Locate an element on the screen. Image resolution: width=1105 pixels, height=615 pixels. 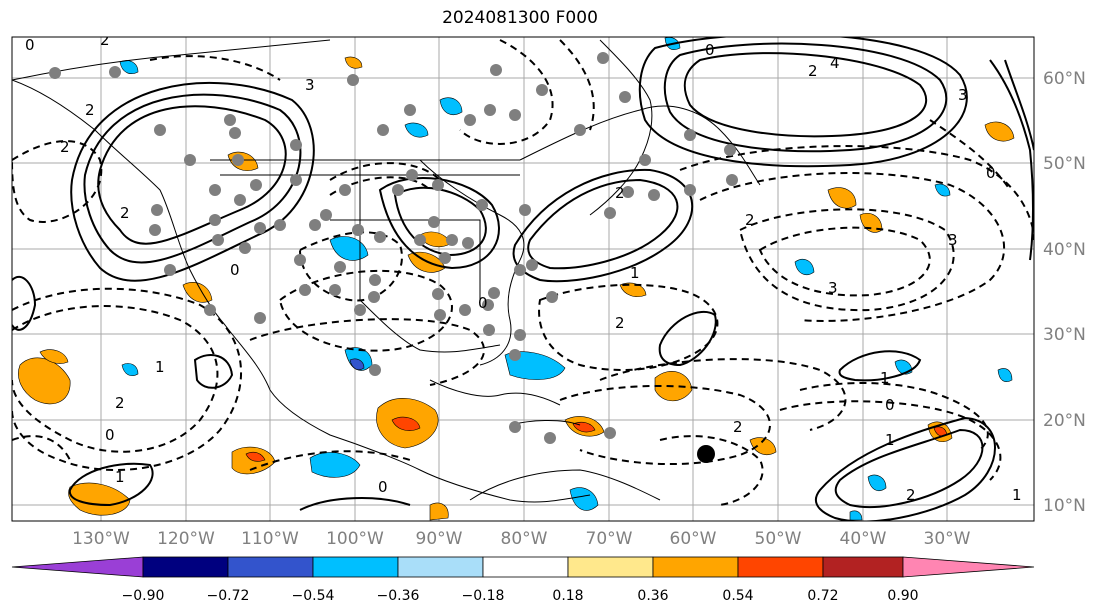
colorbar is located at coordinates (523, 567).